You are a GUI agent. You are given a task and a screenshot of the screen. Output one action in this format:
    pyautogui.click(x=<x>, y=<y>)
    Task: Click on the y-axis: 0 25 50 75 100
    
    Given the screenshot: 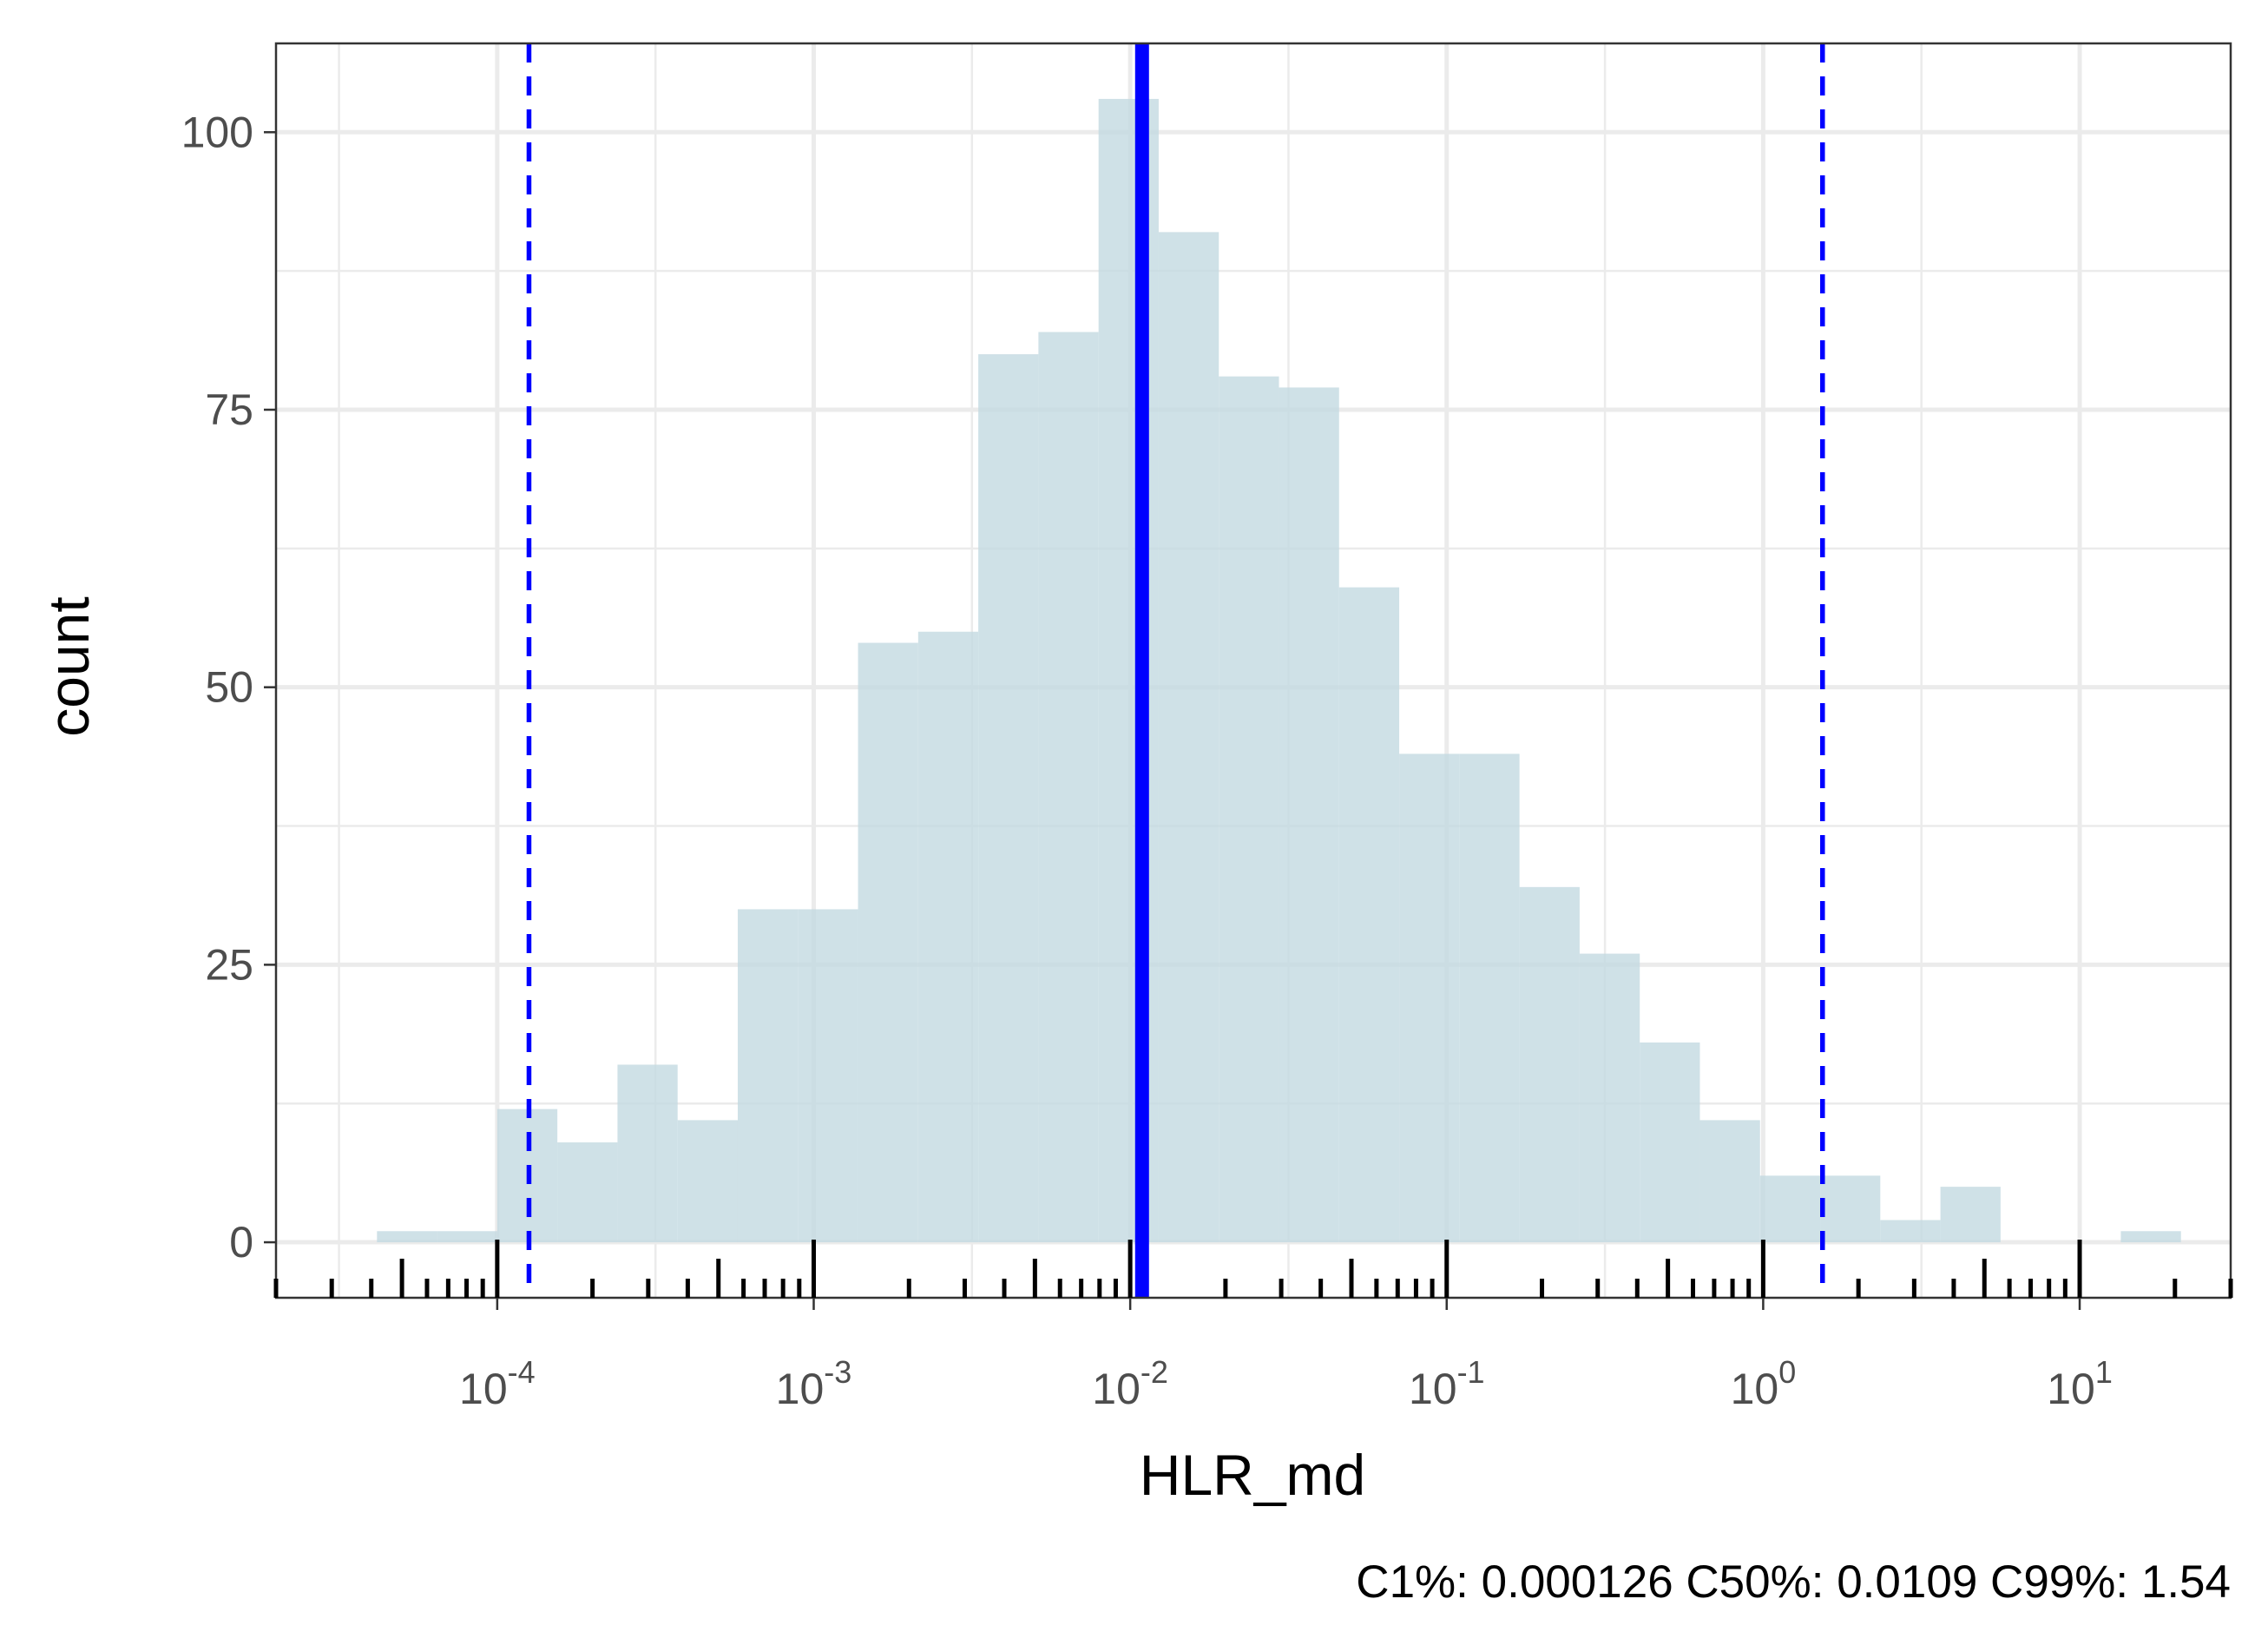 What is the action you would take?
    pyautogui.click(x=228, y=687)
    